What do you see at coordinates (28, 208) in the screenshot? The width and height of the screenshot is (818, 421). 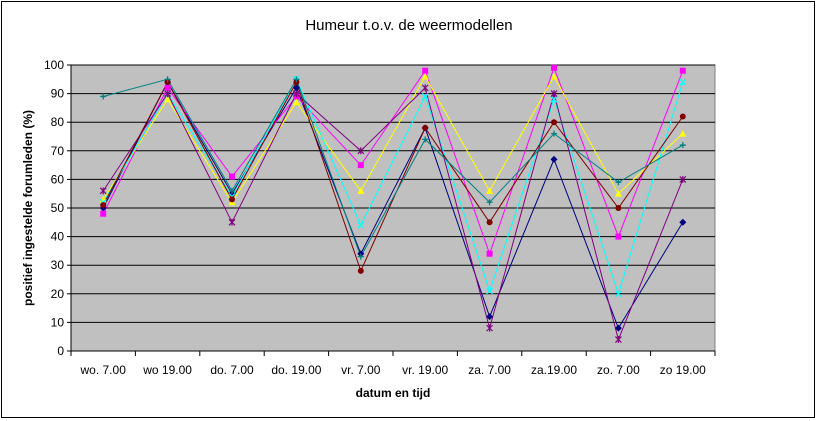 I see `y-axis-label: positief ingestelde forumleden (%)` at bounding box center [28, 208].